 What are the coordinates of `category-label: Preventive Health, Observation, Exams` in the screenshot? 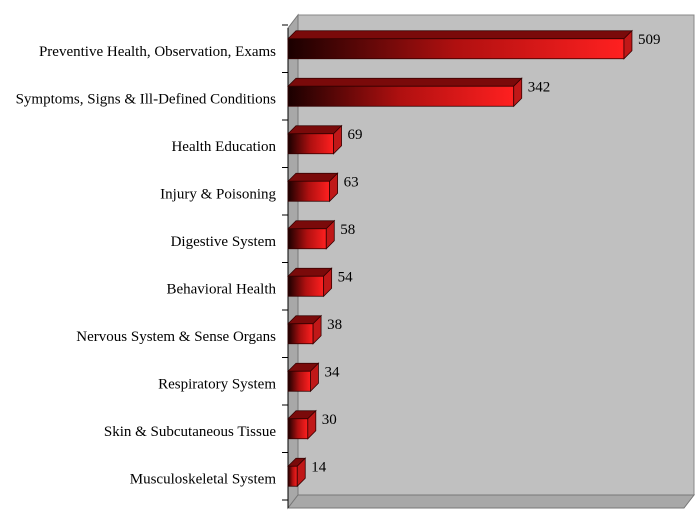 It's located at (157, 52).